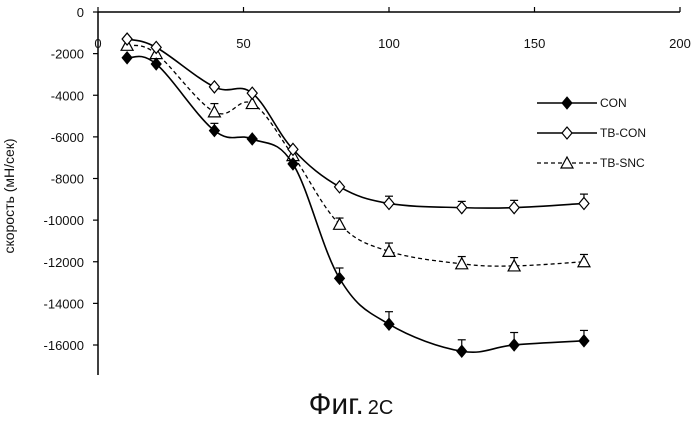  I want to click on y-tick-label: -12000, so click(64, 262).